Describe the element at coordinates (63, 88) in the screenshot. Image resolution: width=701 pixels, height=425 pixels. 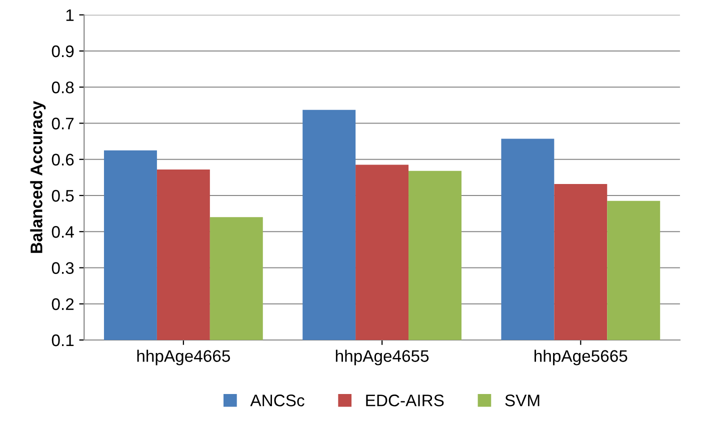
I see `y-tick-label: 0.8` at that location.